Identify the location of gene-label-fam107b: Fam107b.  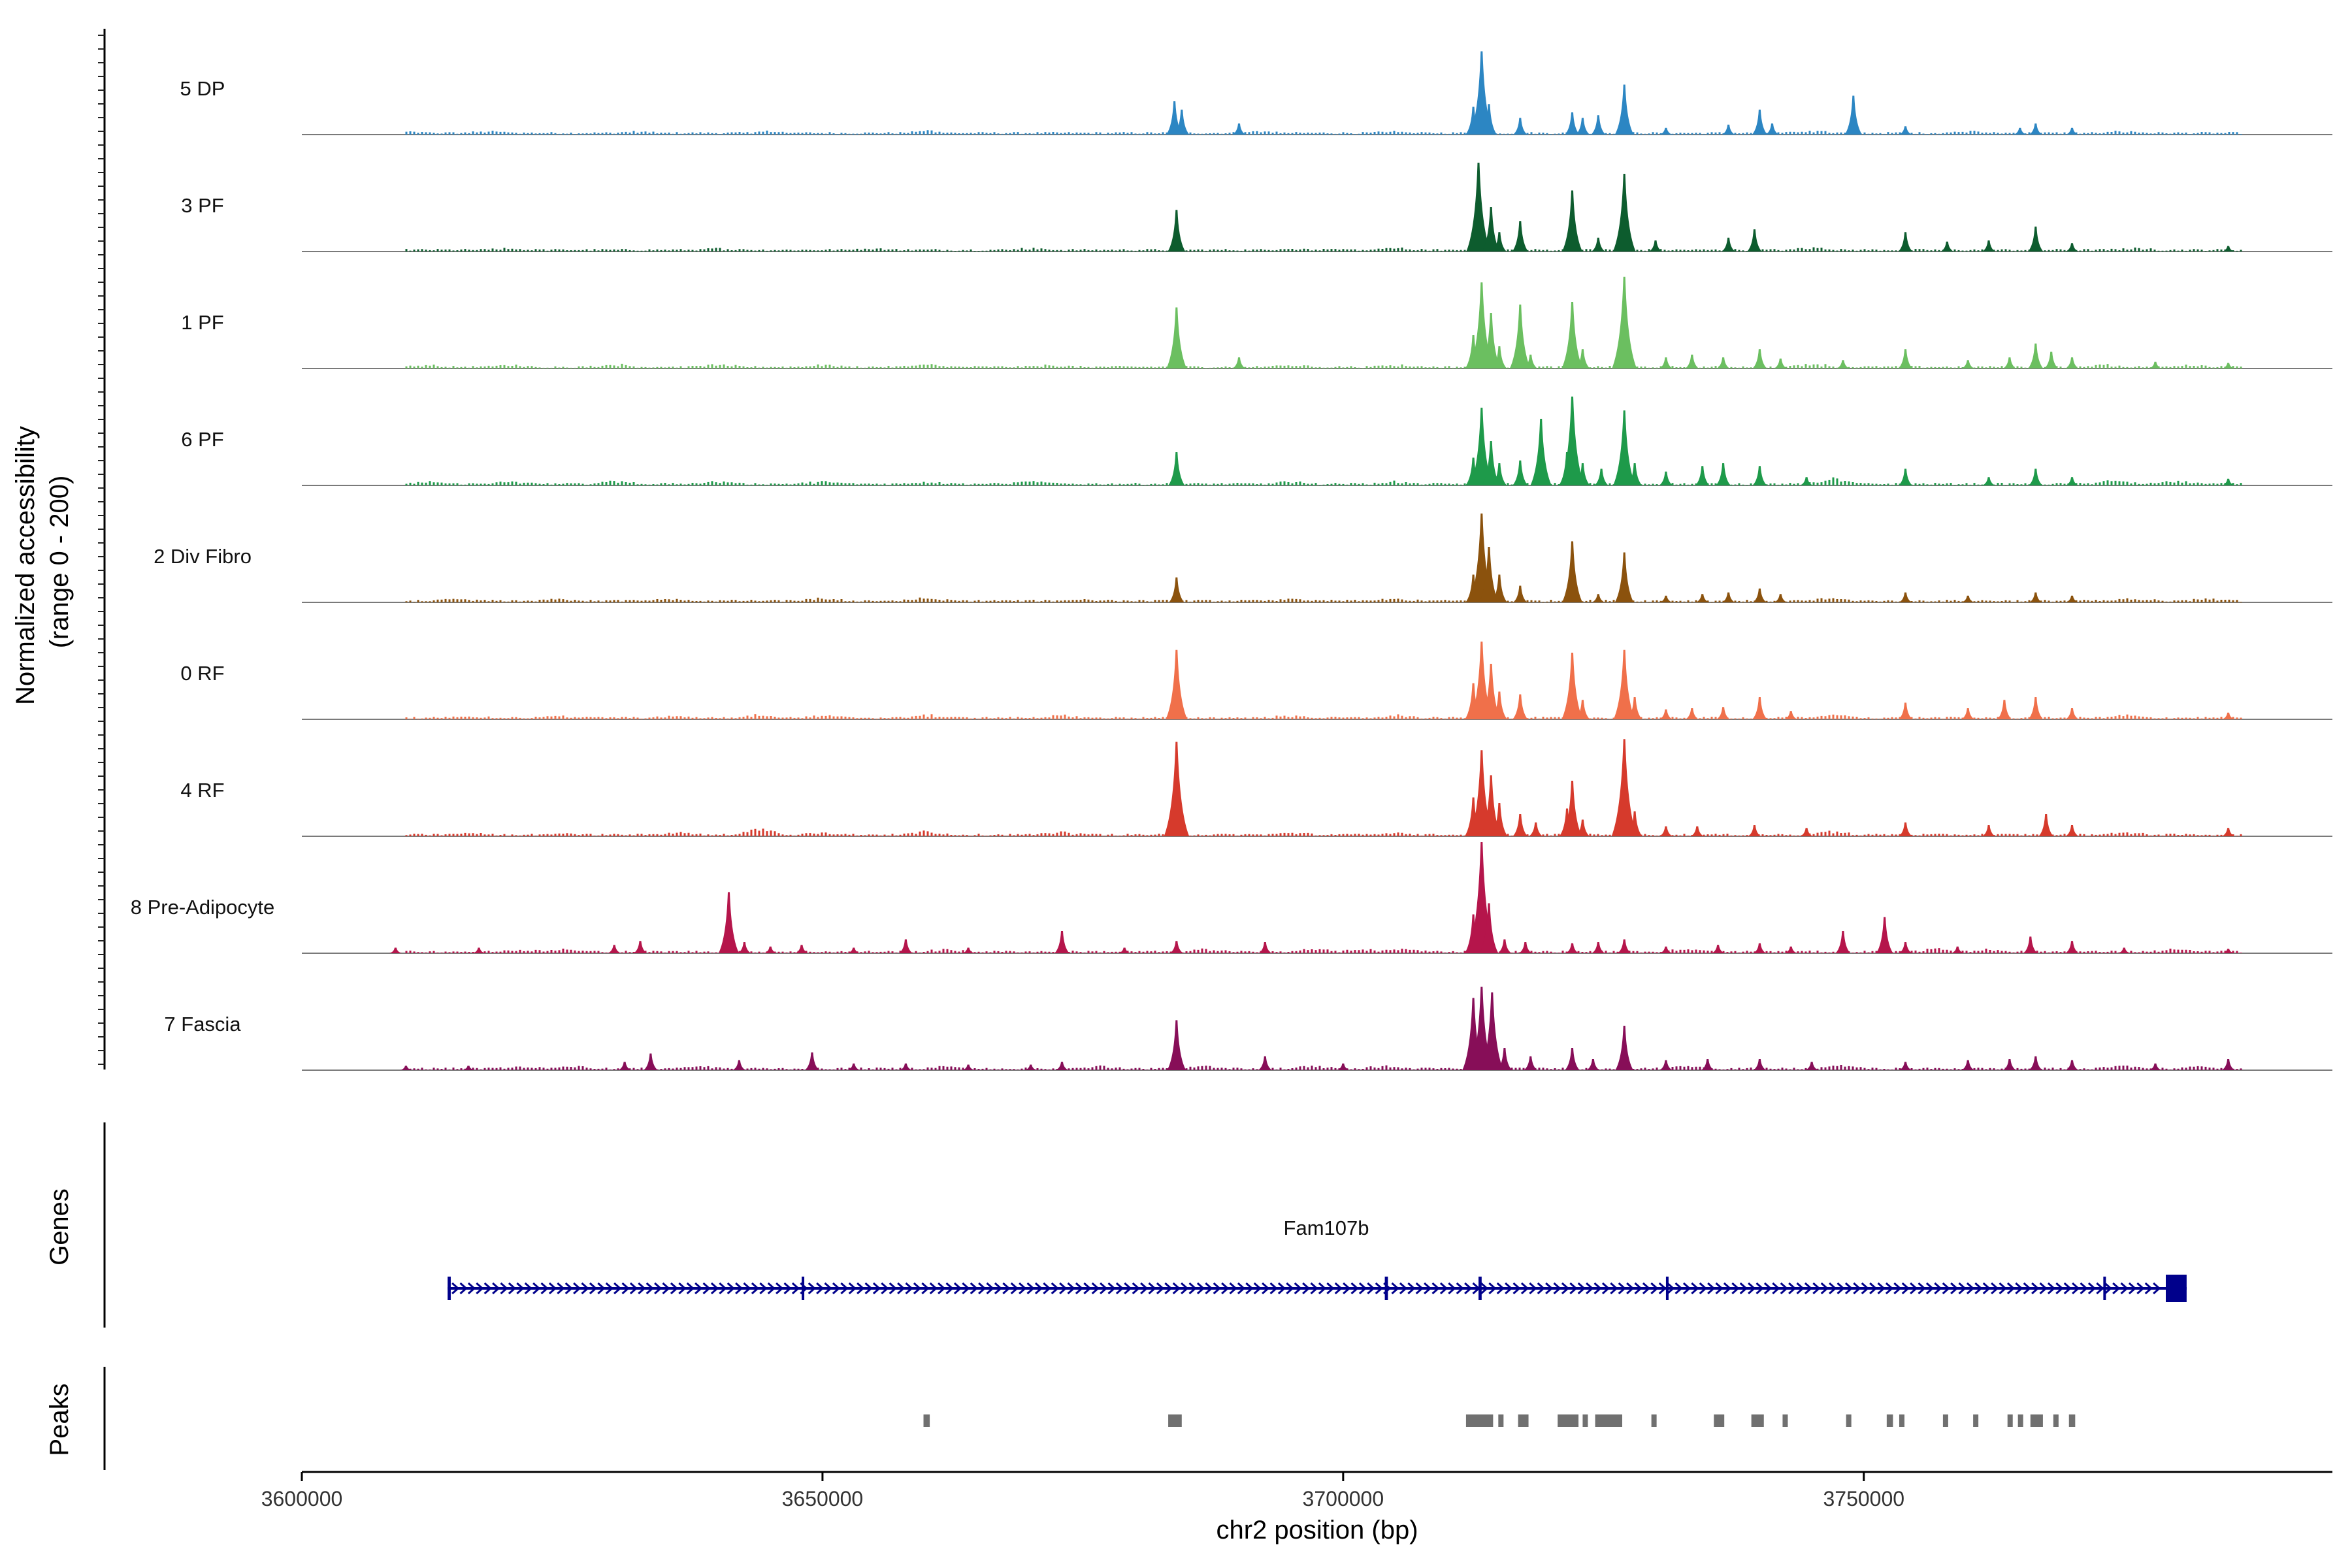
(1326, 1228).